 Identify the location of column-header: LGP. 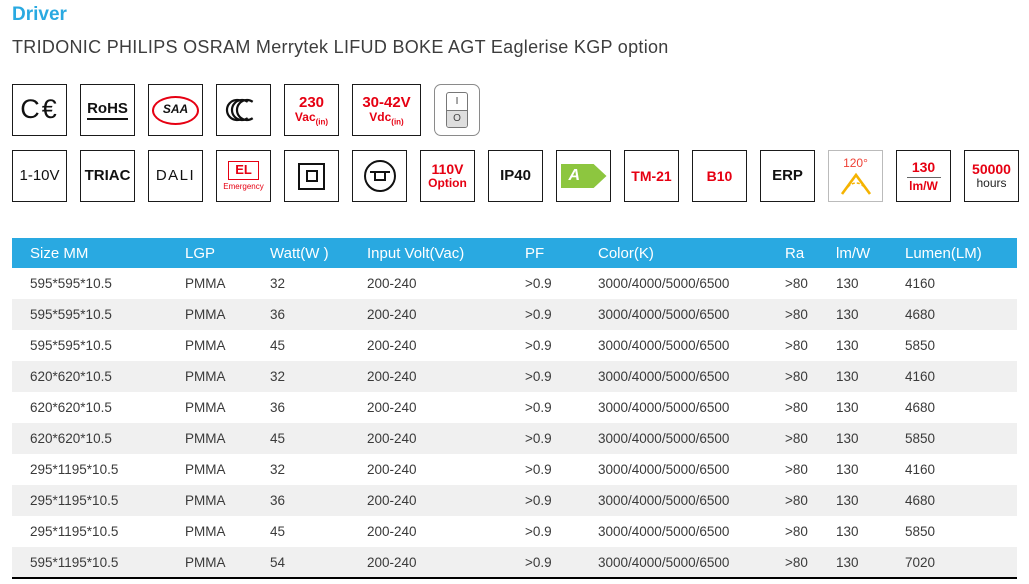
(209, 253).